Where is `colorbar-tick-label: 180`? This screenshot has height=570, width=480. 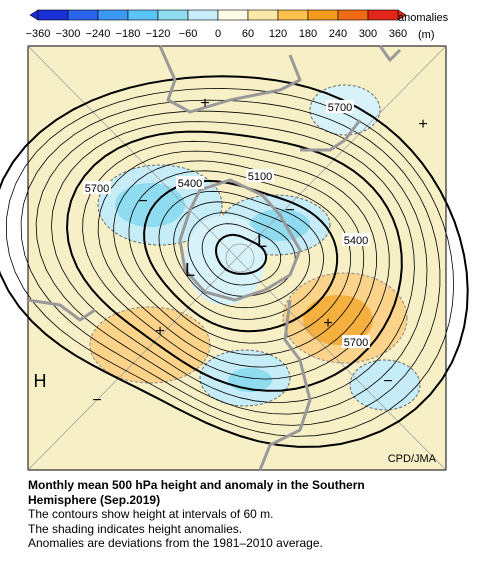 colorbar-tick-label: 180 is located at coordinates (308, 34).